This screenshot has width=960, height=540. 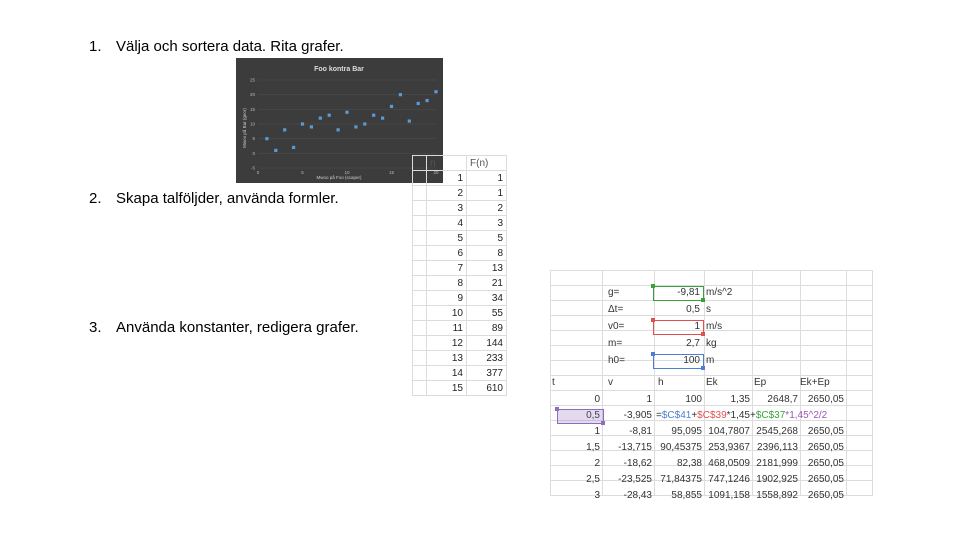 What do you see at coordinates (708, 309) in the screenshot?
I see `constant-unit: s` at bounding box center [708, 309].